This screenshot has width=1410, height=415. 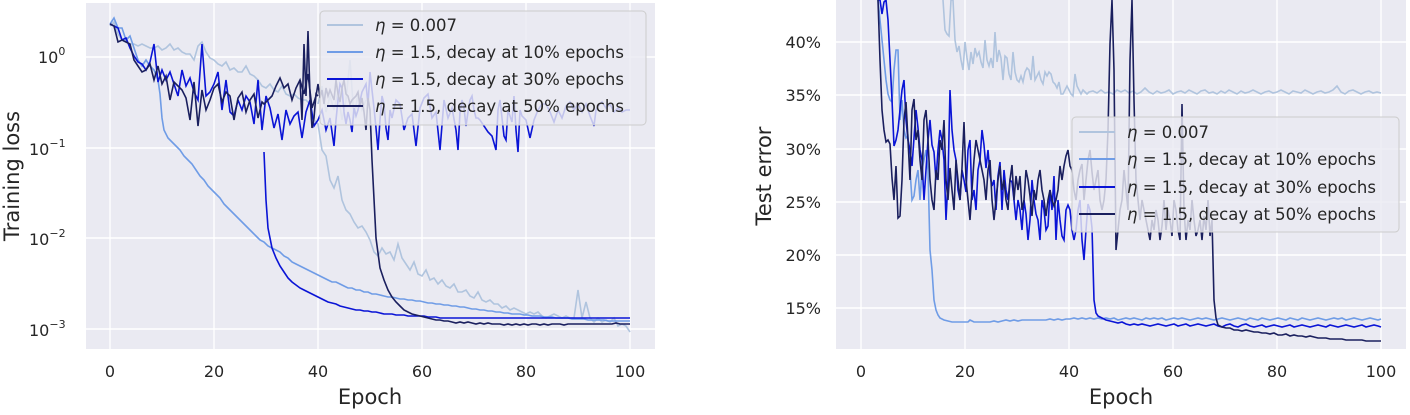 What do you see at coordinates (803, 95) in the screenshot?
I see `y-tick-35: 35%` at bounding box center [803, 95].